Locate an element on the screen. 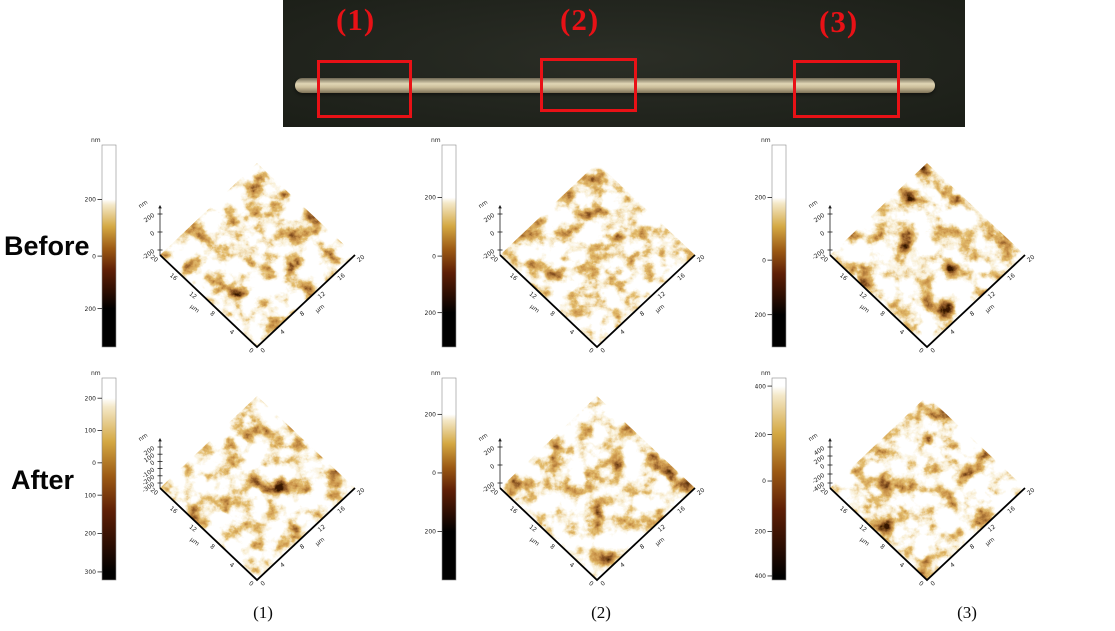 The image size is (1115, 631). region-label-3: (3) is located at coordinates (839, 21).